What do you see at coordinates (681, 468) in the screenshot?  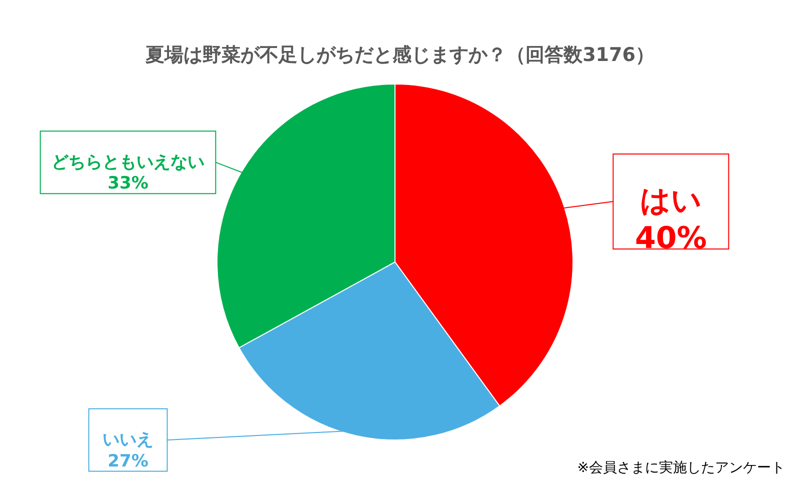 I see `text: ※会員さまに実施したアンケート` at bounding box center [681, 468].